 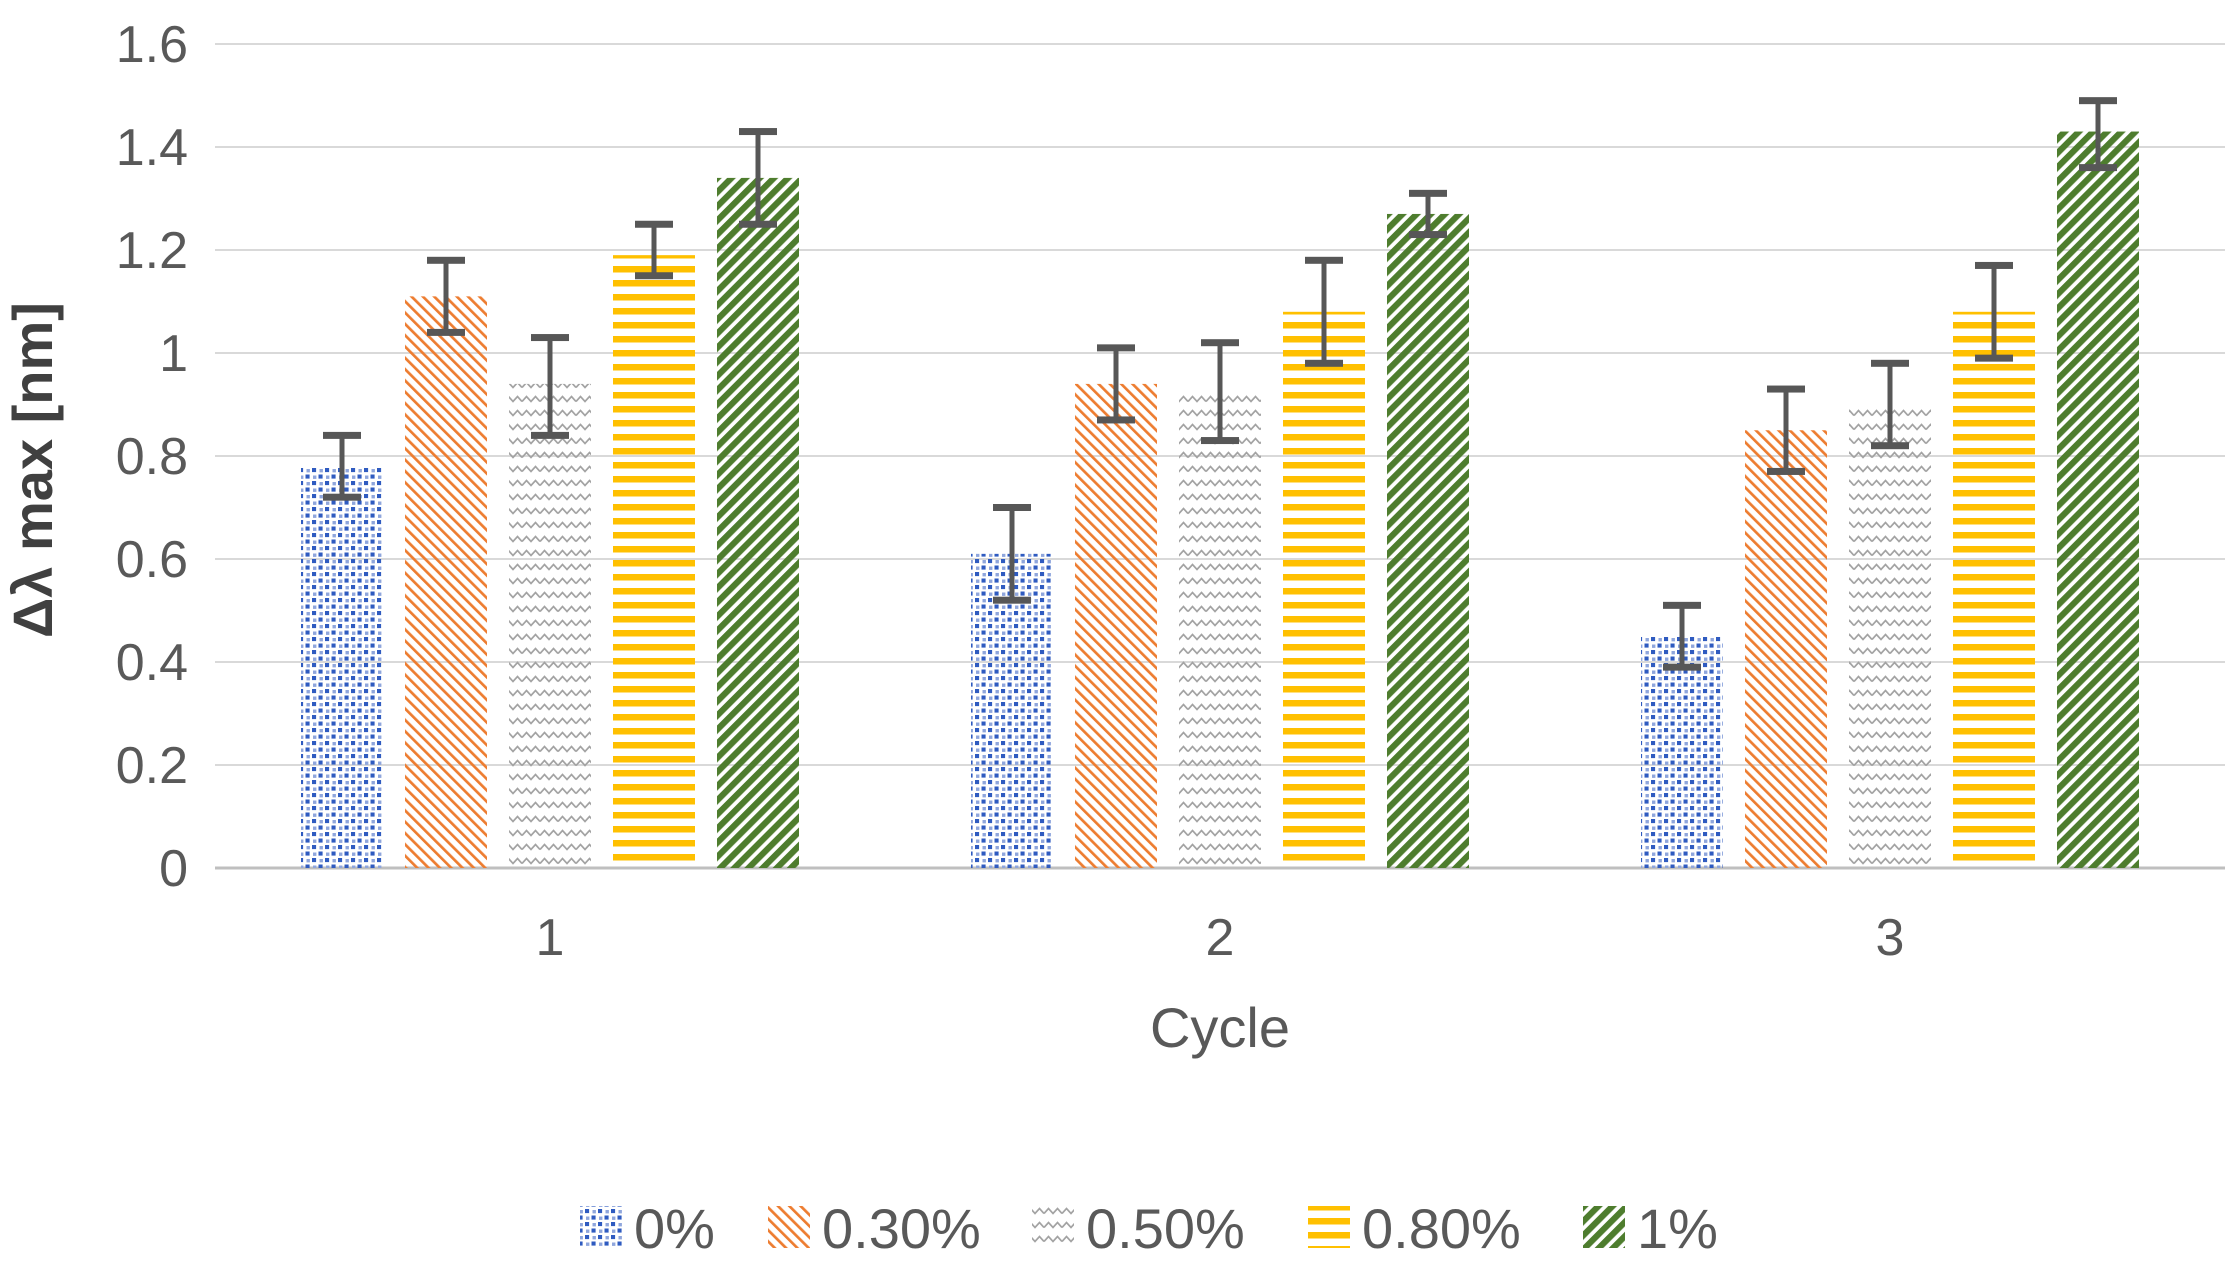 I want to click on legend: 0% 0.30% 0.50% 0.80% 1%, so click(x=1149, y=1228).